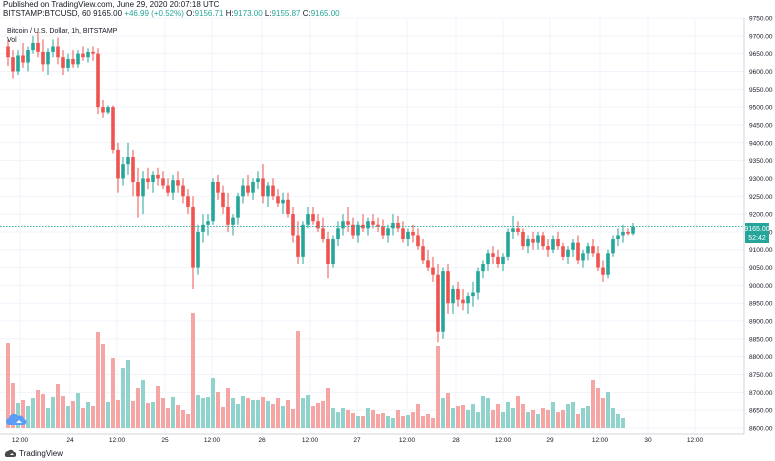 The width and height of the screenshot is (775, 461). What do you see at coordinates (761, 179) in the screenshot?
I see `y-tick-label: 9300.00` at bounding box center [761, 179].